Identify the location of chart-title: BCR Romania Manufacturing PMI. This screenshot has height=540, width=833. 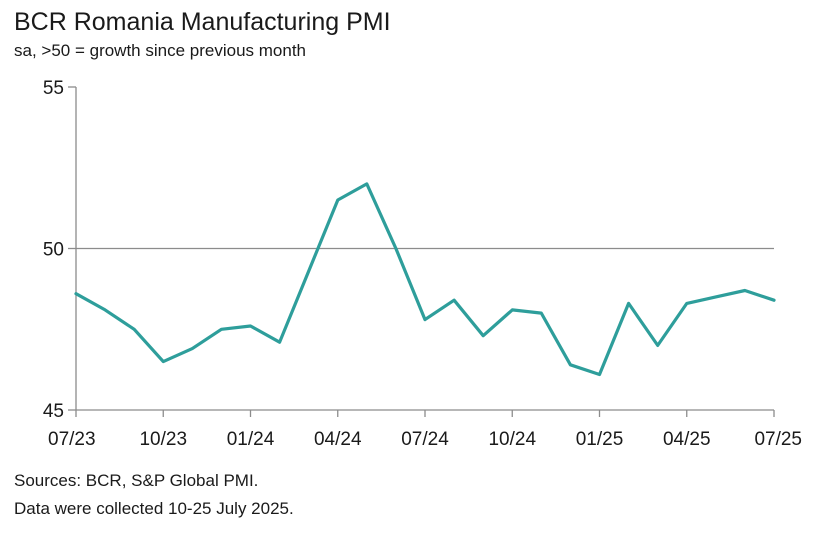
(202, 22).